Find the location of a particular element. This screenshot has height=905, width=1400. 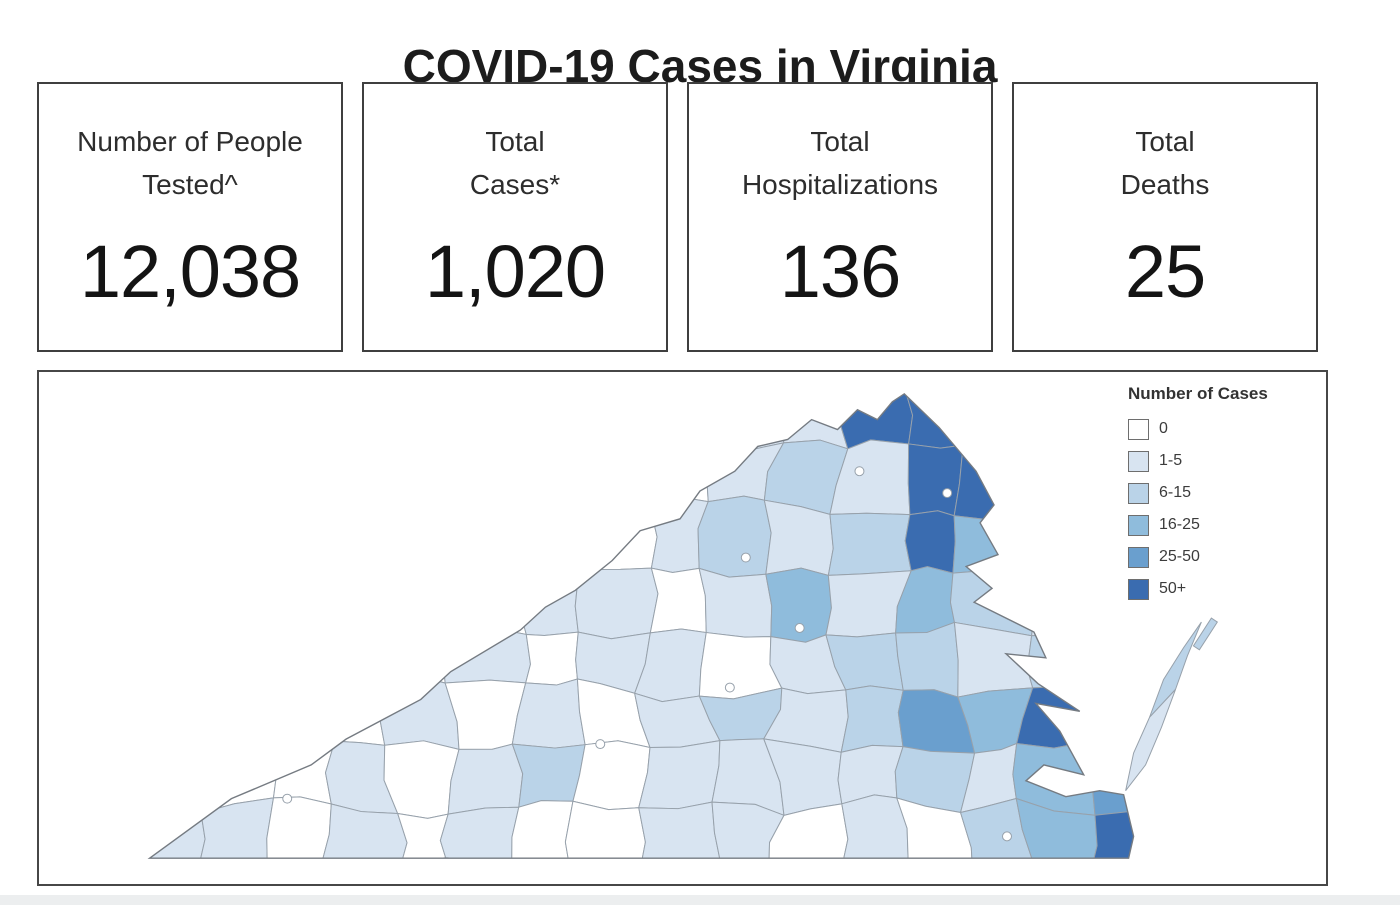

legend-item-6-15: 6-15 is located at coordinates (1223, 493).